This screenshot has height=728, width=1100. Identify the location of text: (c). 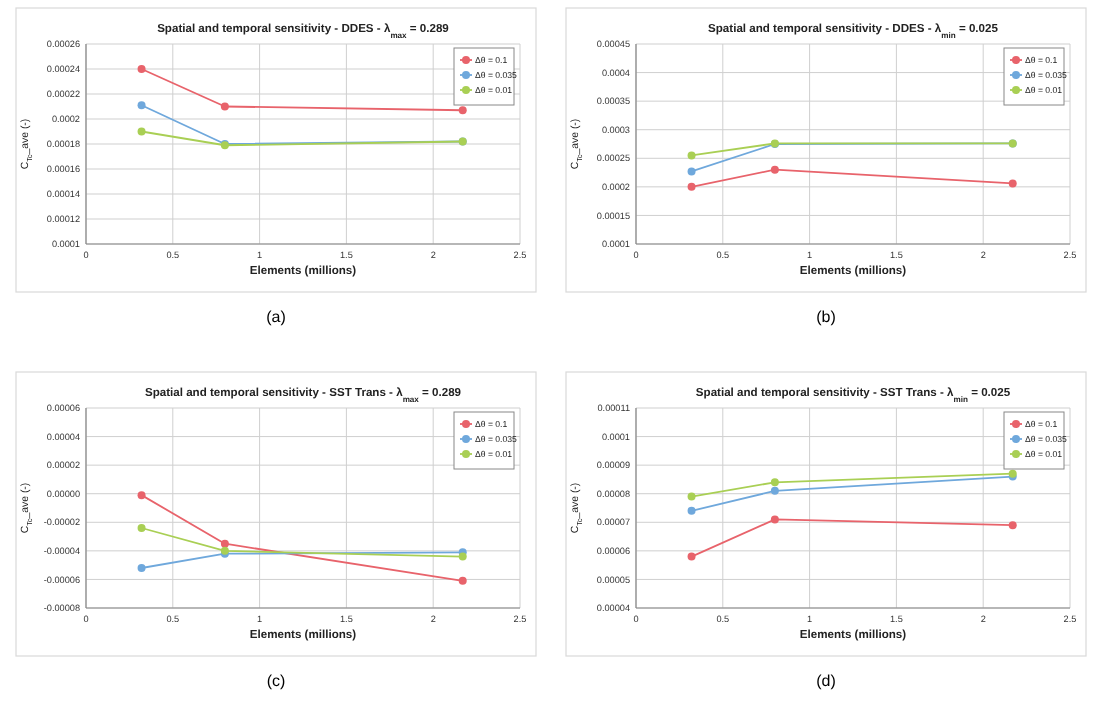
(276, 681).